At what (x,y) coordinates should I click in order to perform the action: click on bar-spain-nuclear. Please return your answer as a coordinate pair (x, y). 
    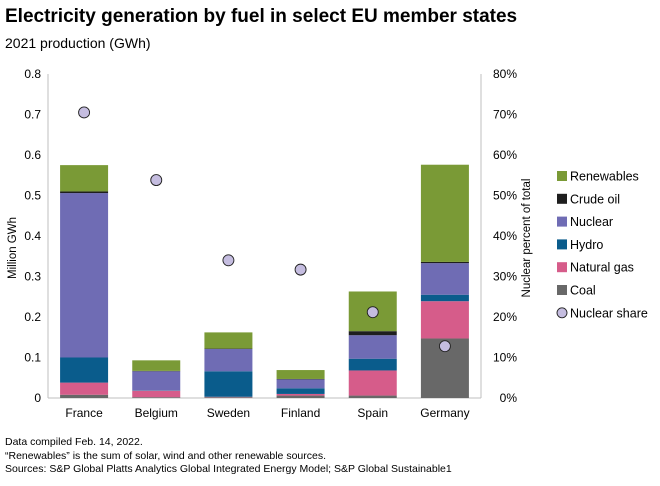
    Looking at the image, I should click on (372, 347).